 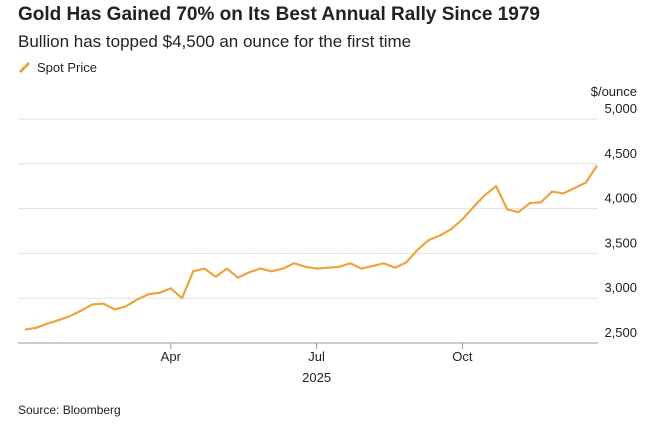 What do you see at coordinates (620, 287) in the screenshot?
I see `y-tick-label: 3,000` at bounding box center [620, 287].